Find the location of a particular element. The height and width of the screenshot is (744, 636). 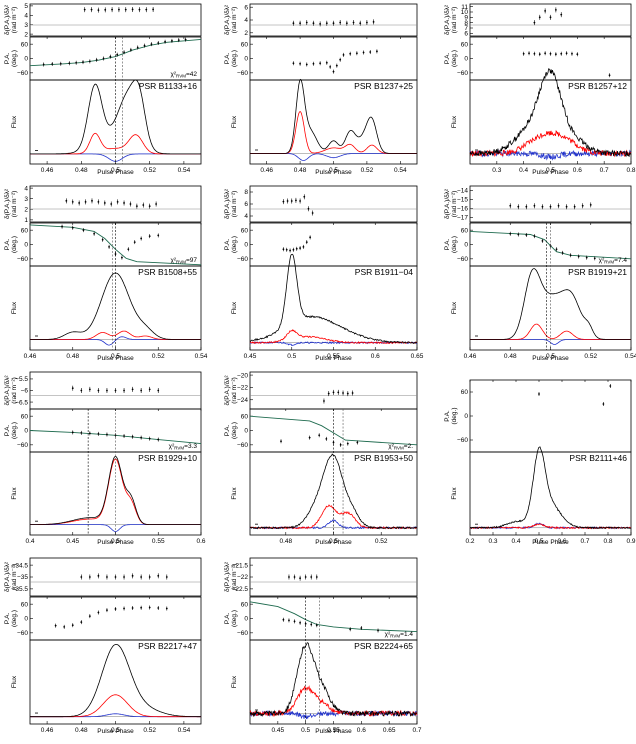

rm-axis-label-line2: (rad m⁻²) is located at coordinates (14, 390).